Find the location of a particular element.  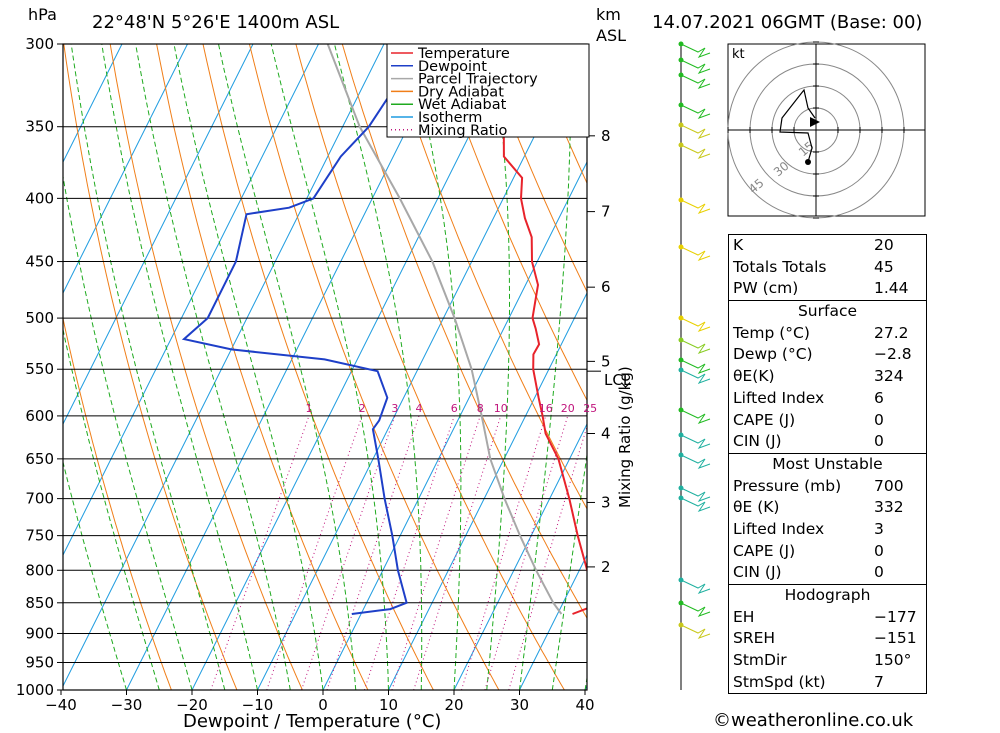

height-unit-label: km is located at coordinates (608, 14).